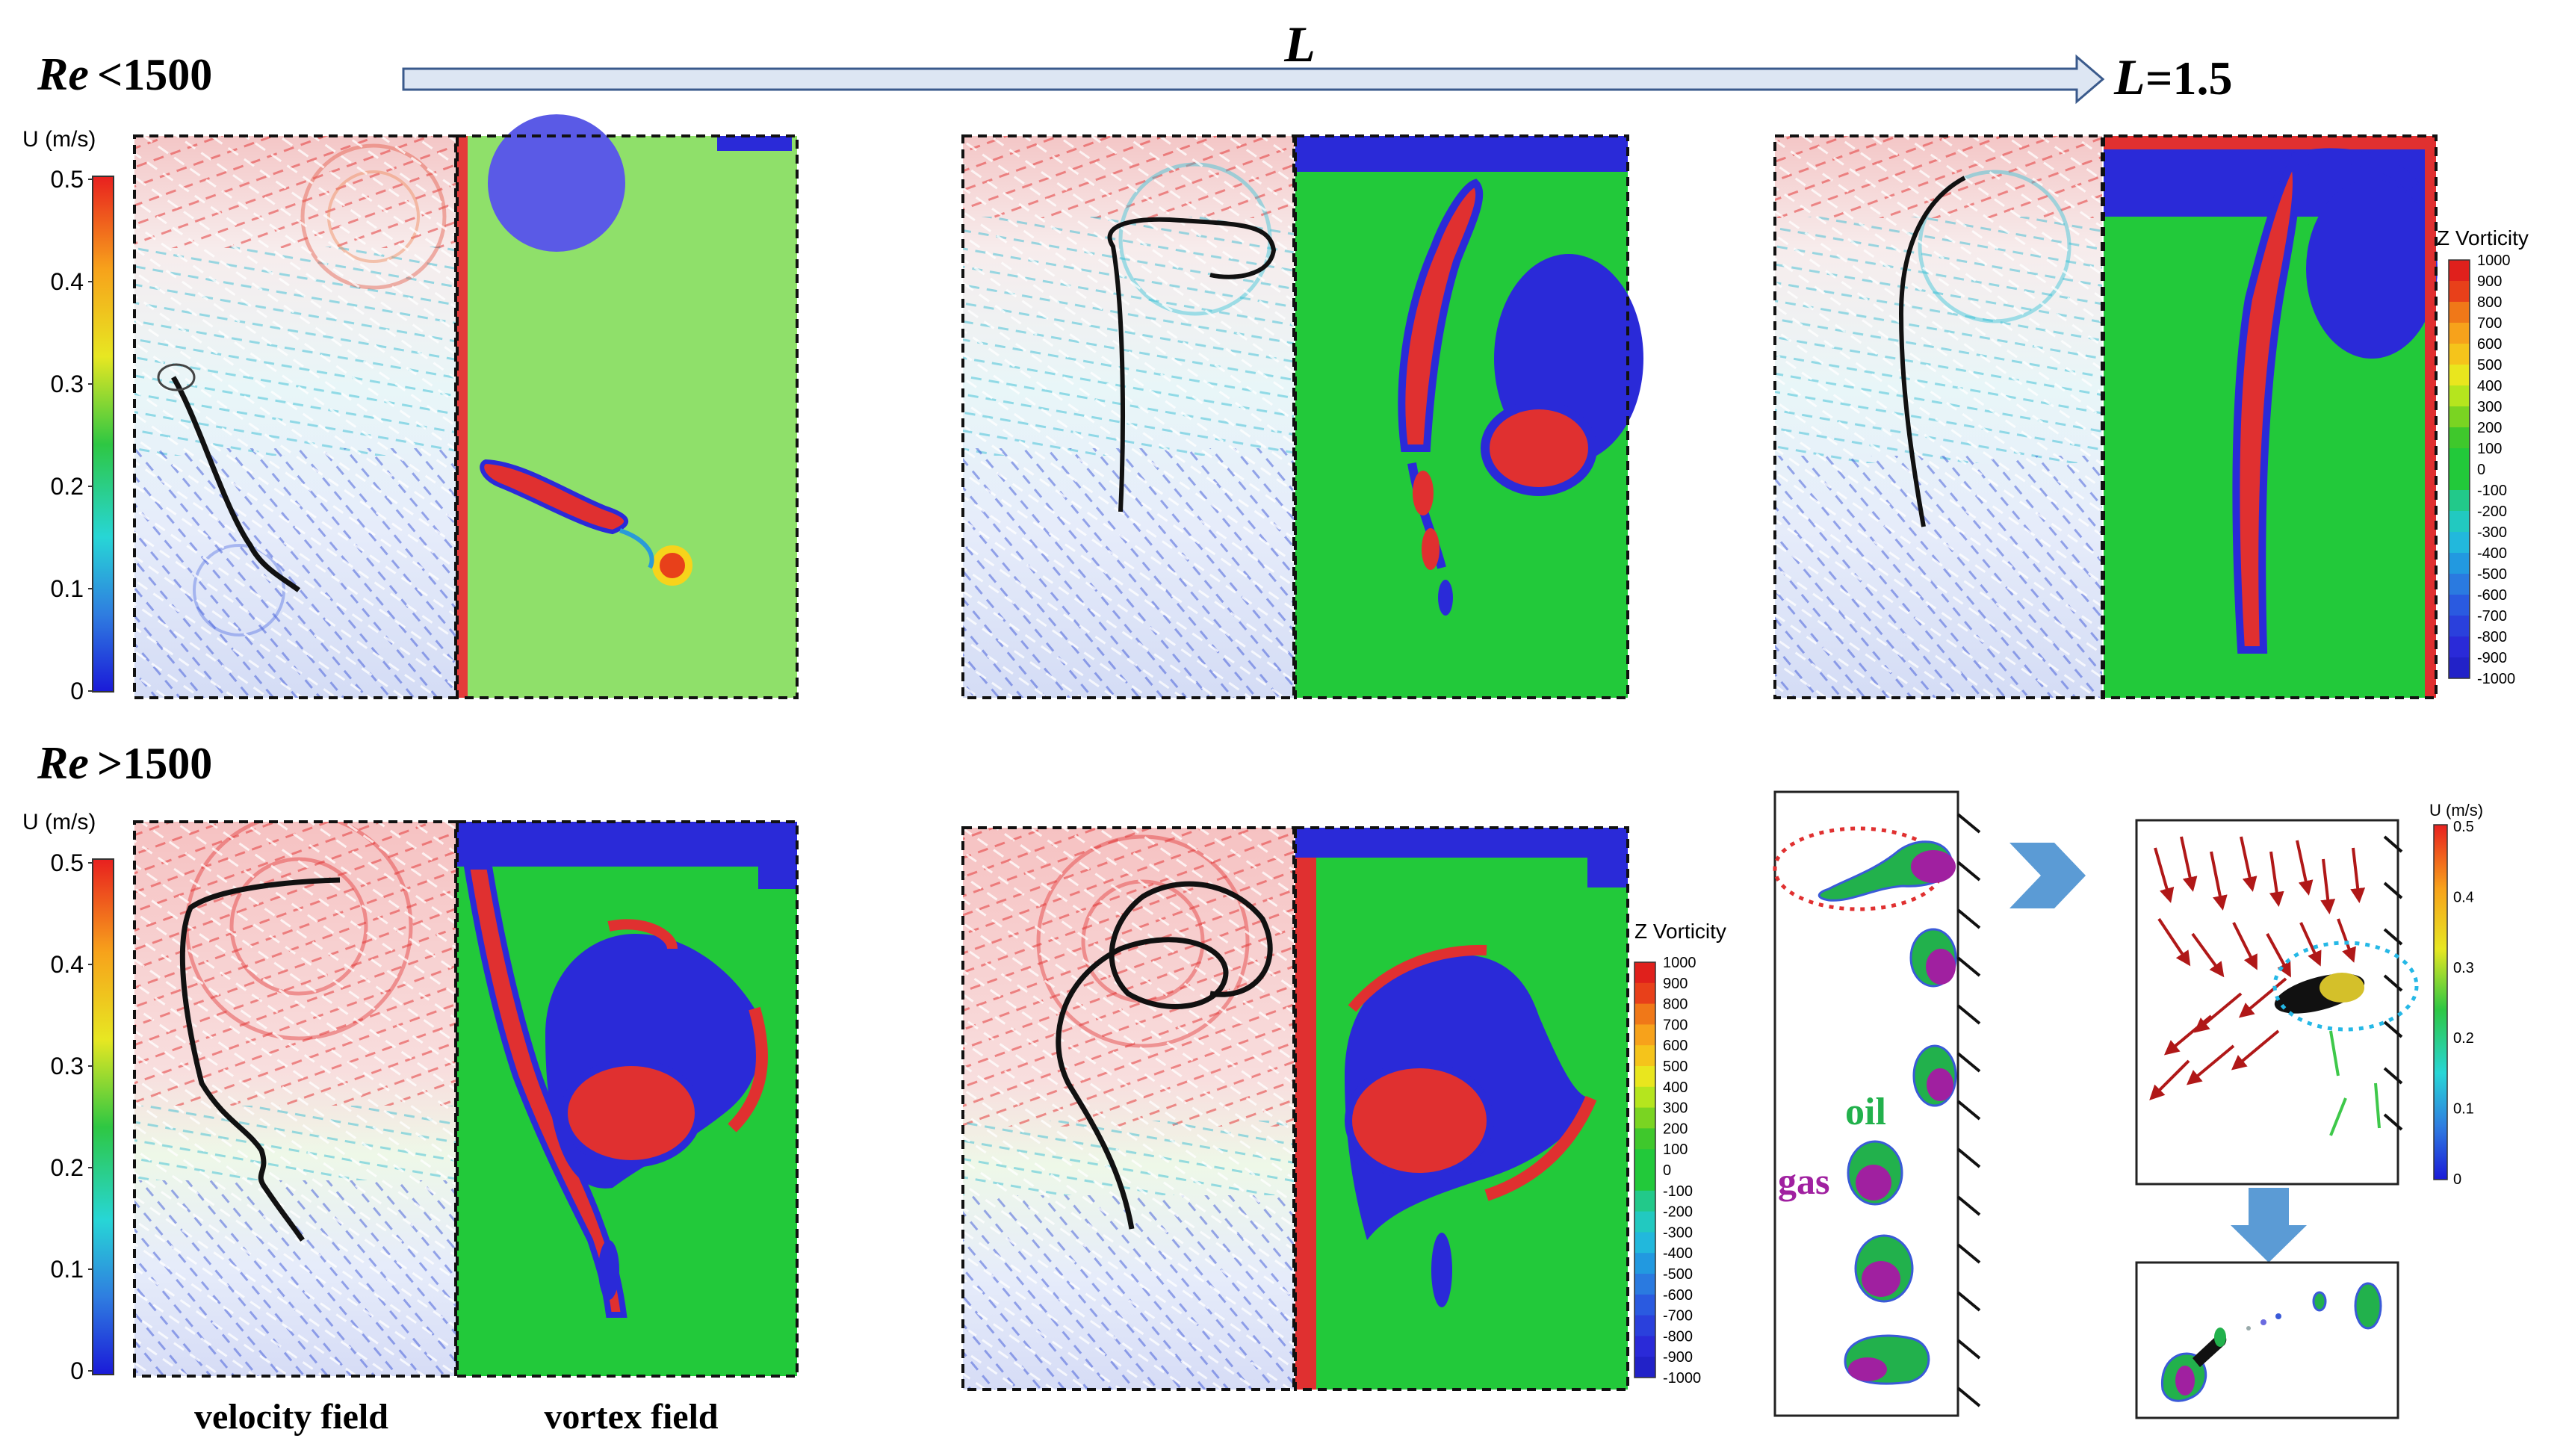 Image resolution: width=2572 pixels, height=1456 pixels. Describe the element at coordinates (1679, 963) in the screenshot. I see `colorbar-tick-label: 1000` at that location.